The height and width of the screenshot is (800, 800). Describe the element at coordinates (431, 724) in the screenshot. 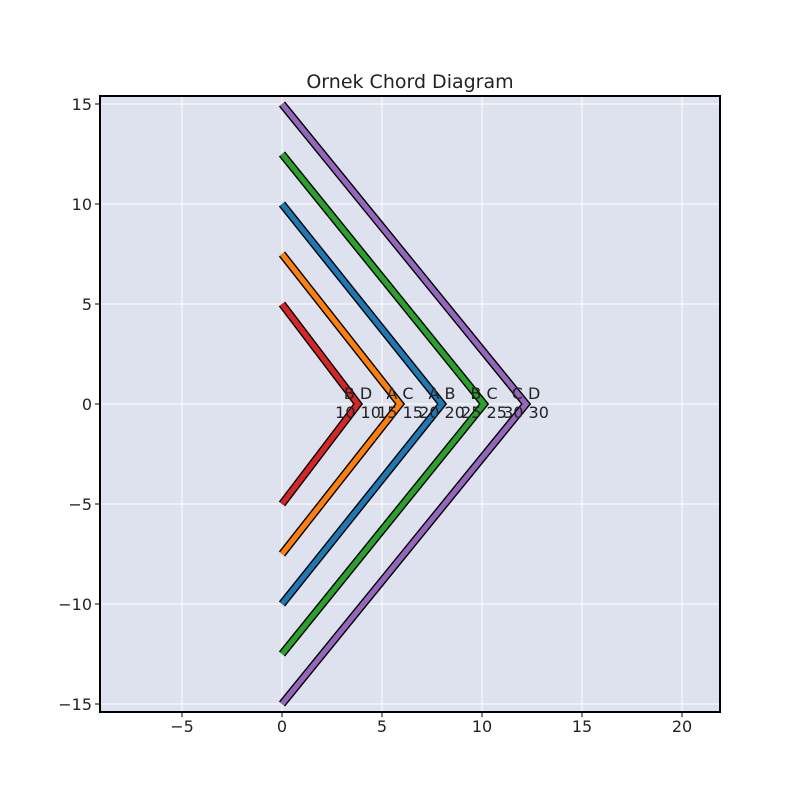

I see `x-axis: −5 0 5 10 15 20` at that location.